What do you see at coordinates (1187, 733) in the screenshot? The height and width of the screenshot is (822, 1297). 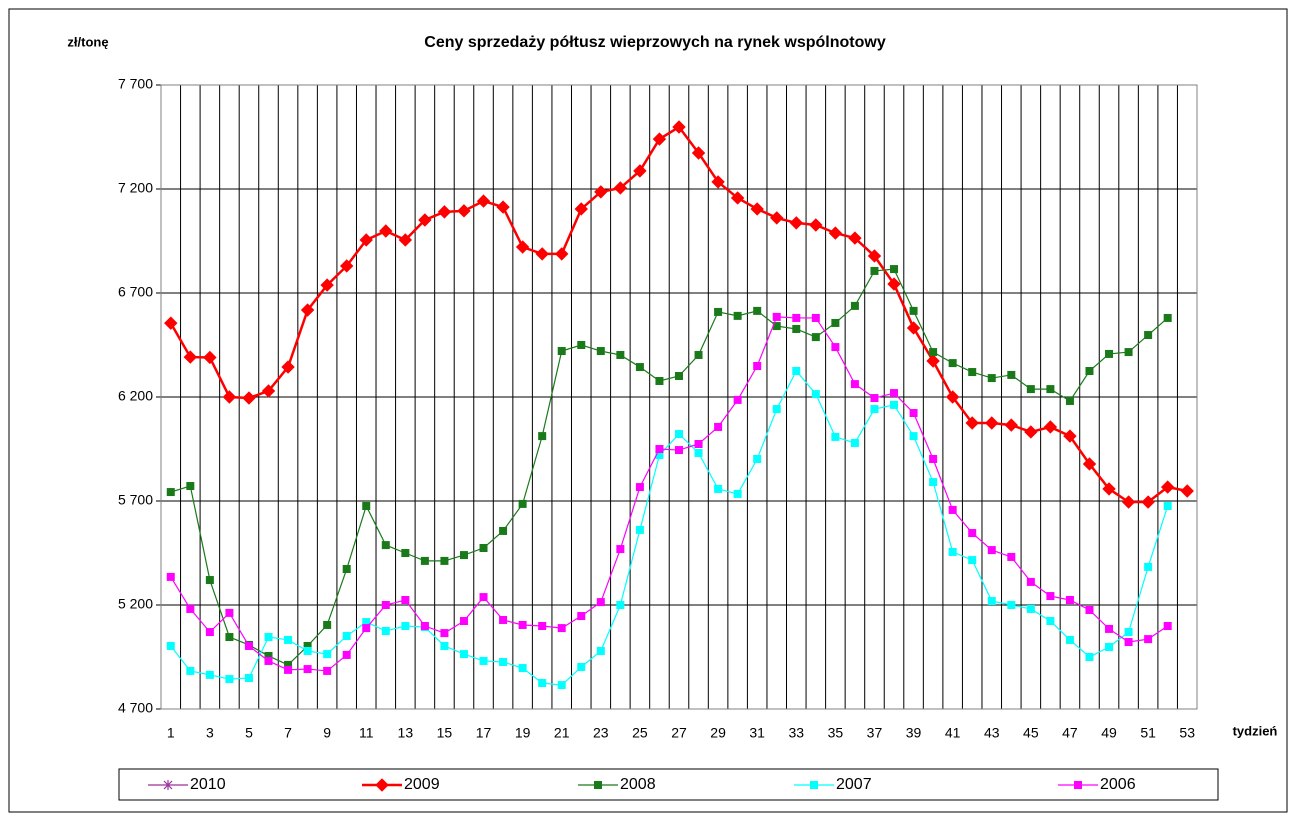 I see `x-tick-label: 53` at bounding box center [1187, 733].